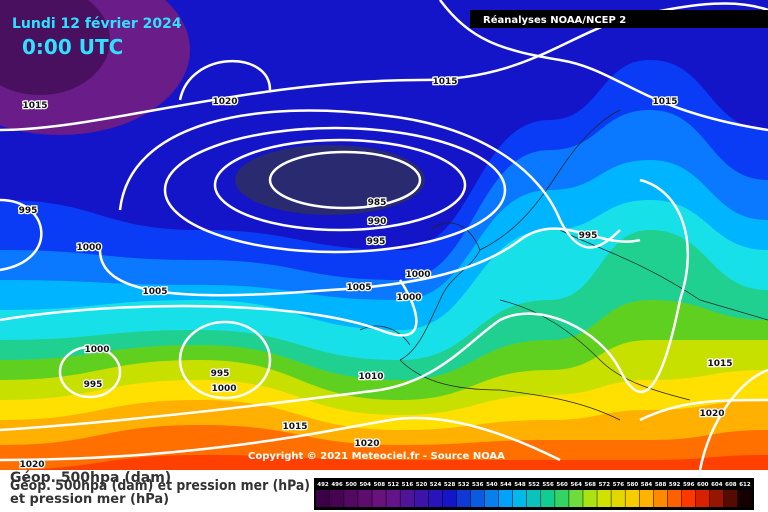 The width and height of the screenshot is (768, 512). Describe the element at coordinates (72, 47) in the screenshot. I see `map-time: 0:00 UTC` at that location.